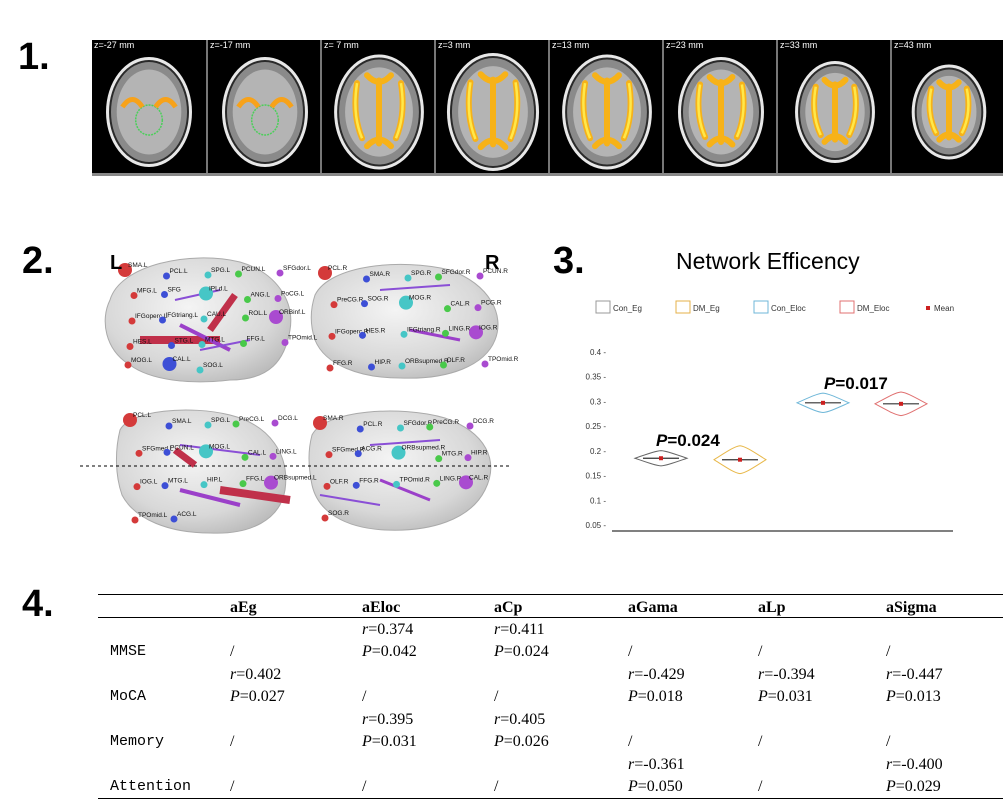 Image resolution: width=1003 pixels, height=802 pixels. What do you see at coordinates (521, 741) in the screenshot?
I see `cell-p-value: P=0.026` at bounding box center [521, 741].